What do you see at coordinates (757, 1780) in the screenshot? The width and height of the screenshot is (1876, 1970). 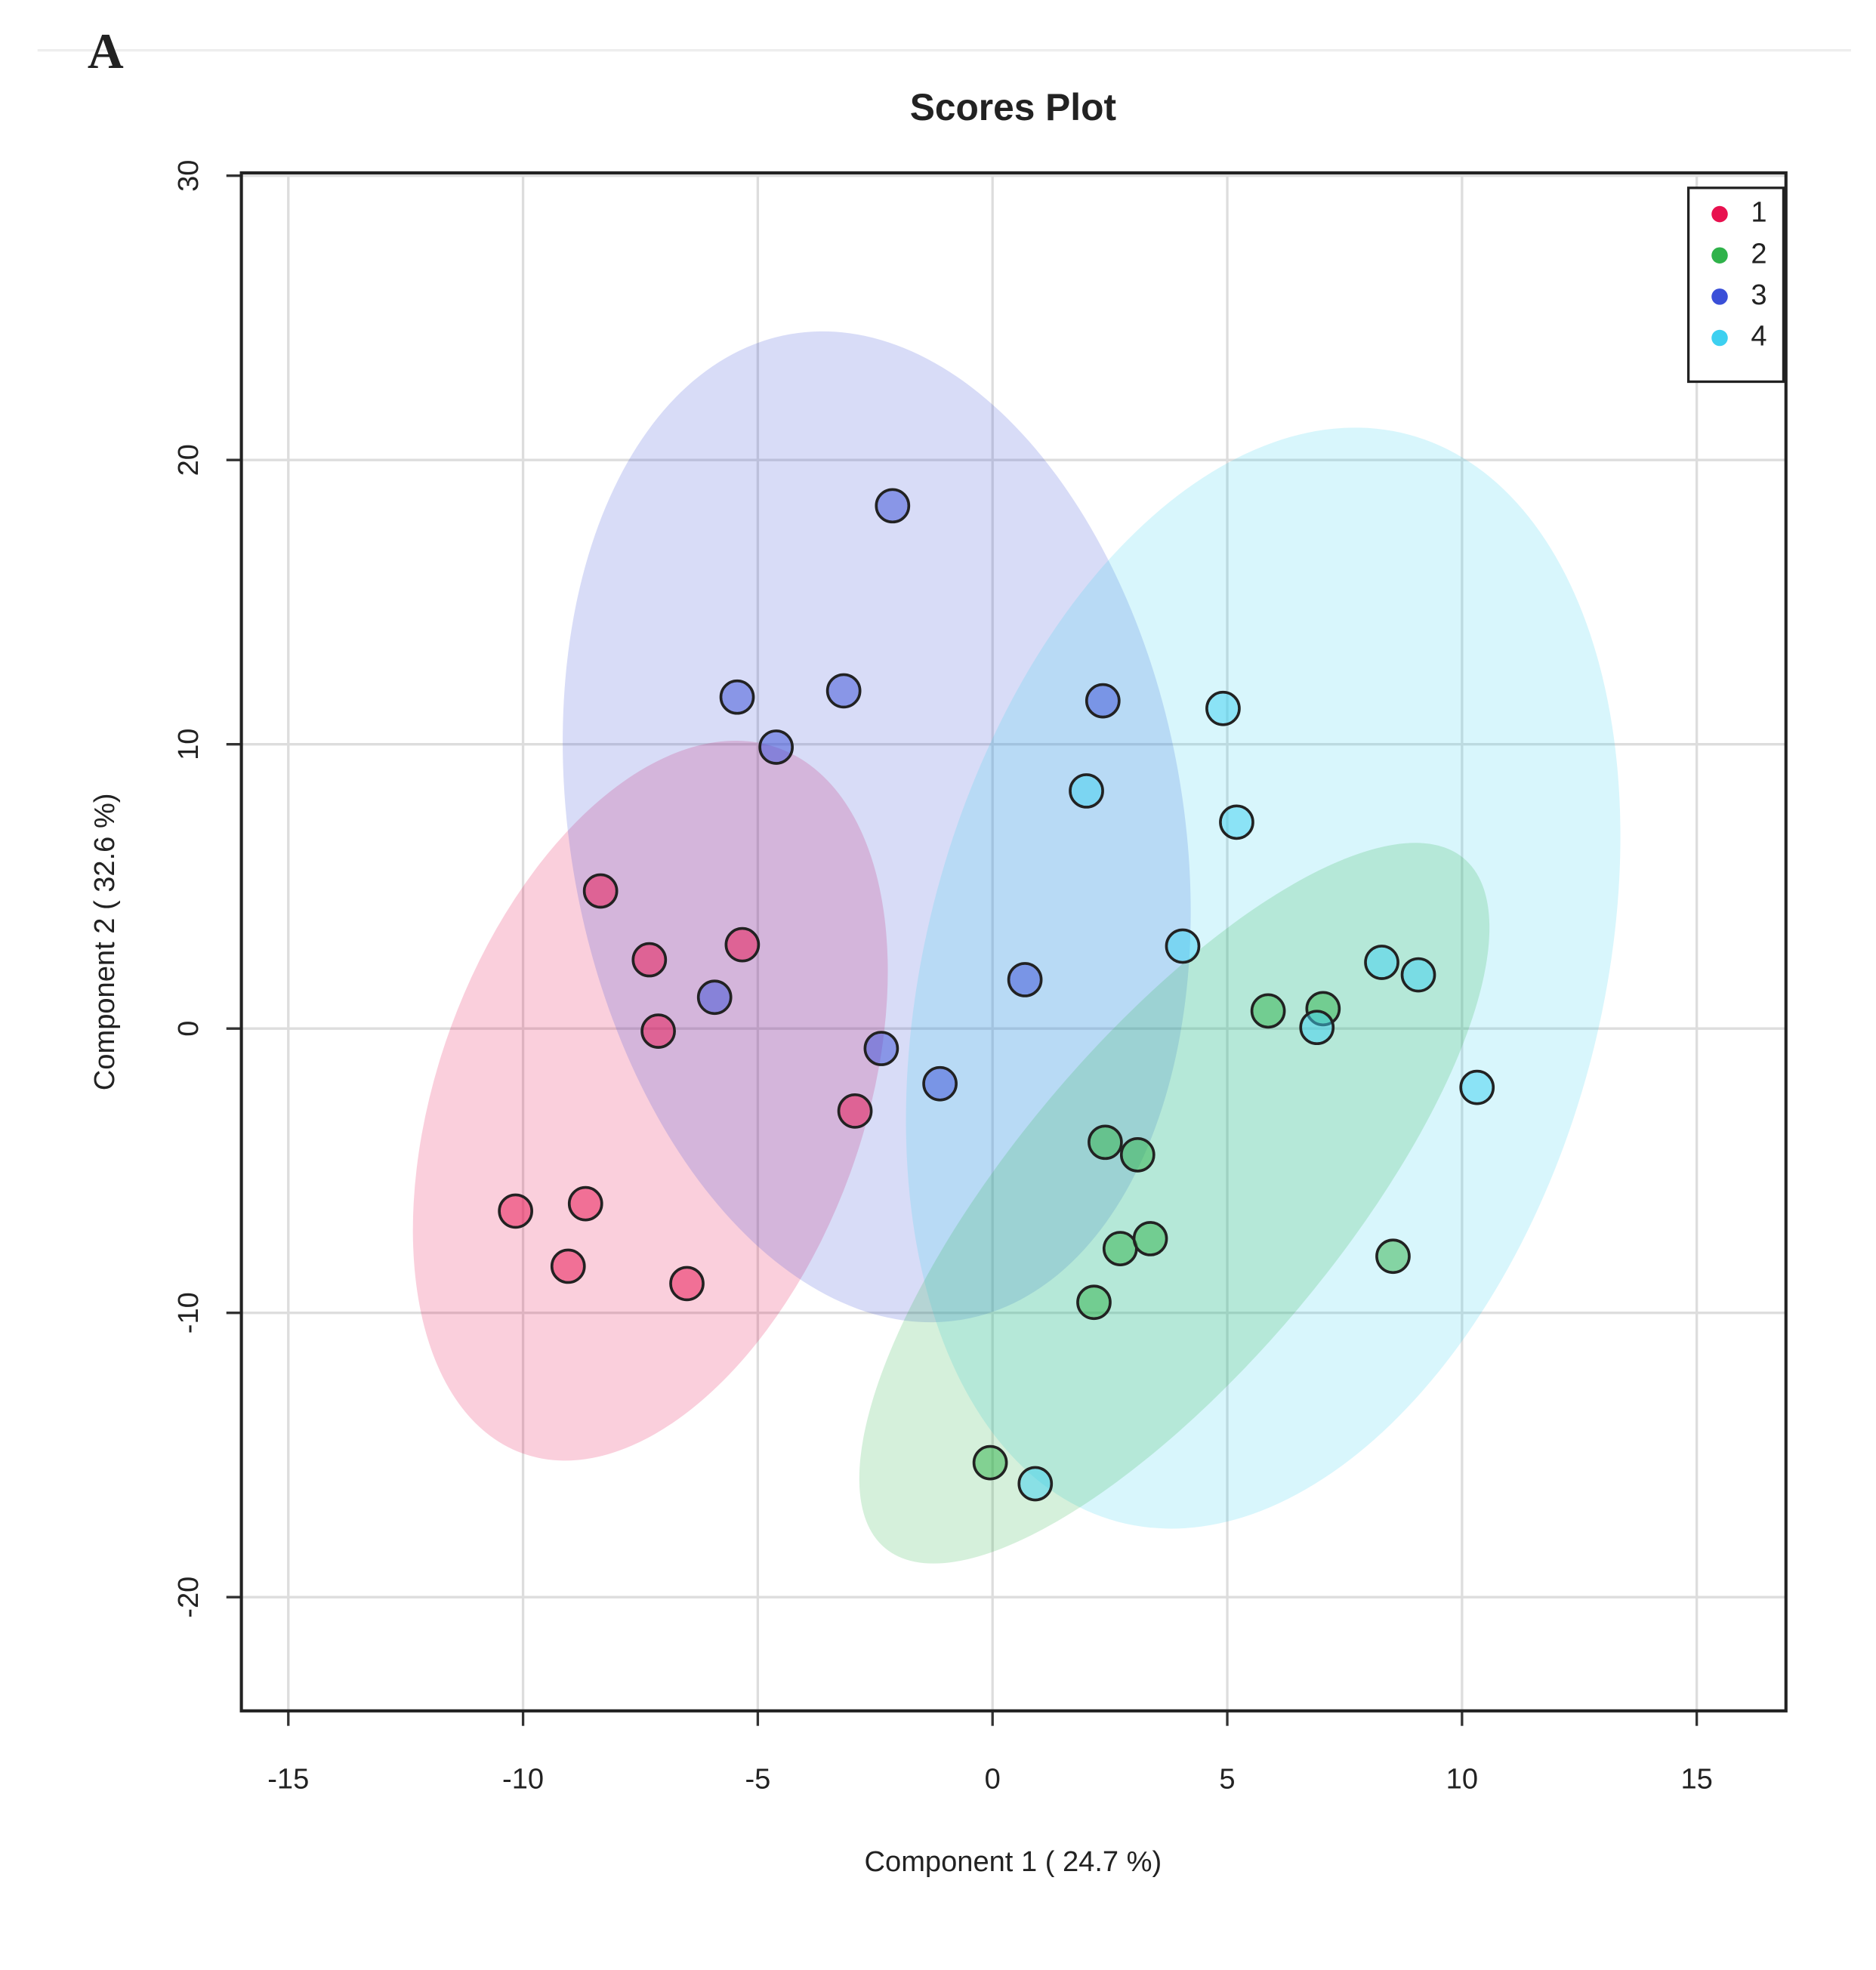 I see `x-tick-label: -5` at bounding box center [757, 1780].